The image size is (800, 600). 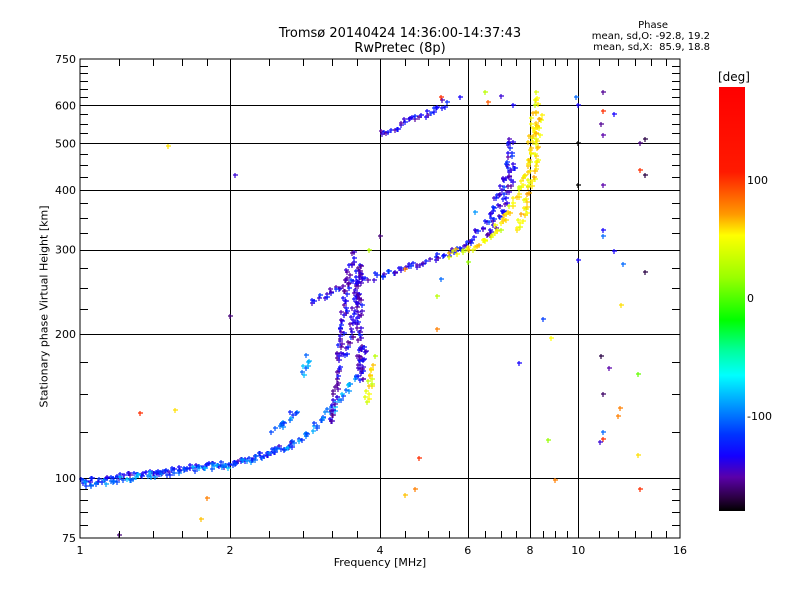 What do you see at coordinates (69, 538) in the screenshot?
I see `y-tick-label: 75` at bounding box center [69, 538].